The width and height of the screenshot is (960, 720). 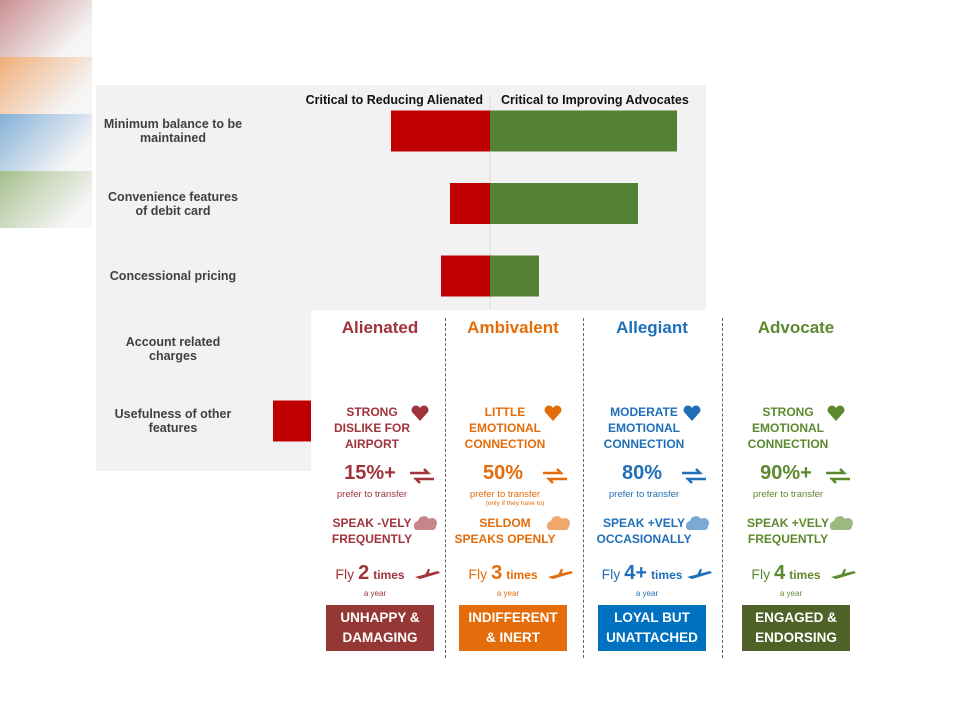 I want to click on fly-count: 2, so click(x=364, y=573).